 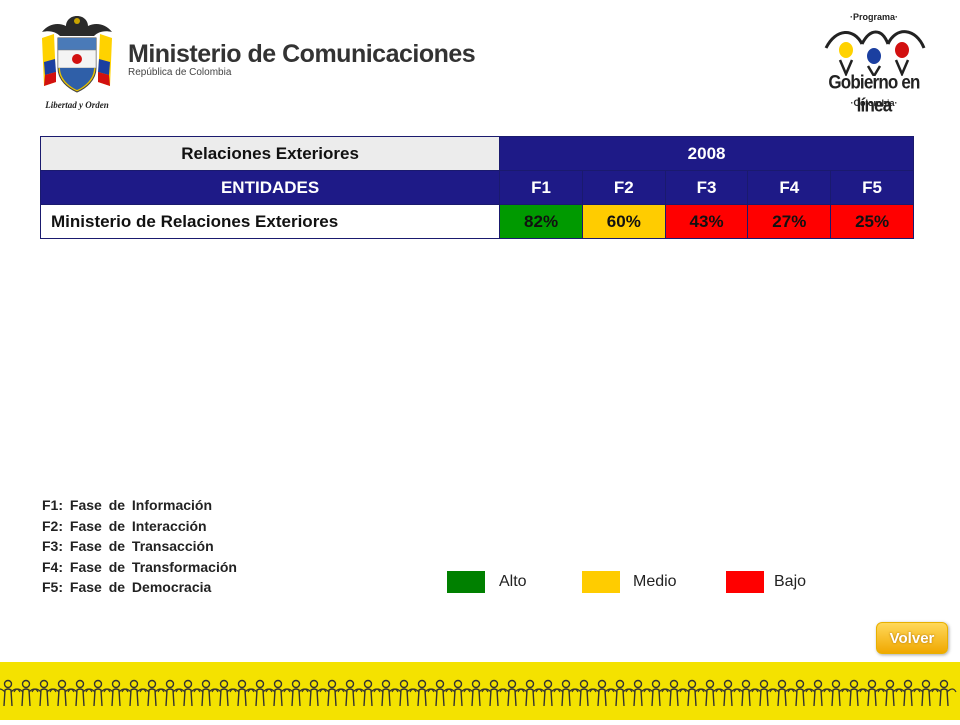 What do you see at coordinates (789, 221) in the screenshot?
I see `value-cell-f4: 27%` at bounding box center [789, 221].